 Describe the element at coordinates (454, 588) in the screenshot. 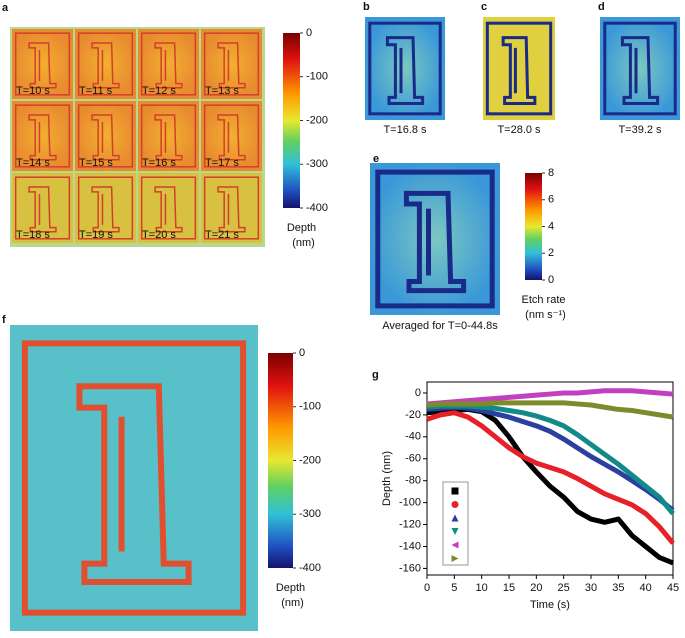

I see `x-tick-label: 5` at that location.